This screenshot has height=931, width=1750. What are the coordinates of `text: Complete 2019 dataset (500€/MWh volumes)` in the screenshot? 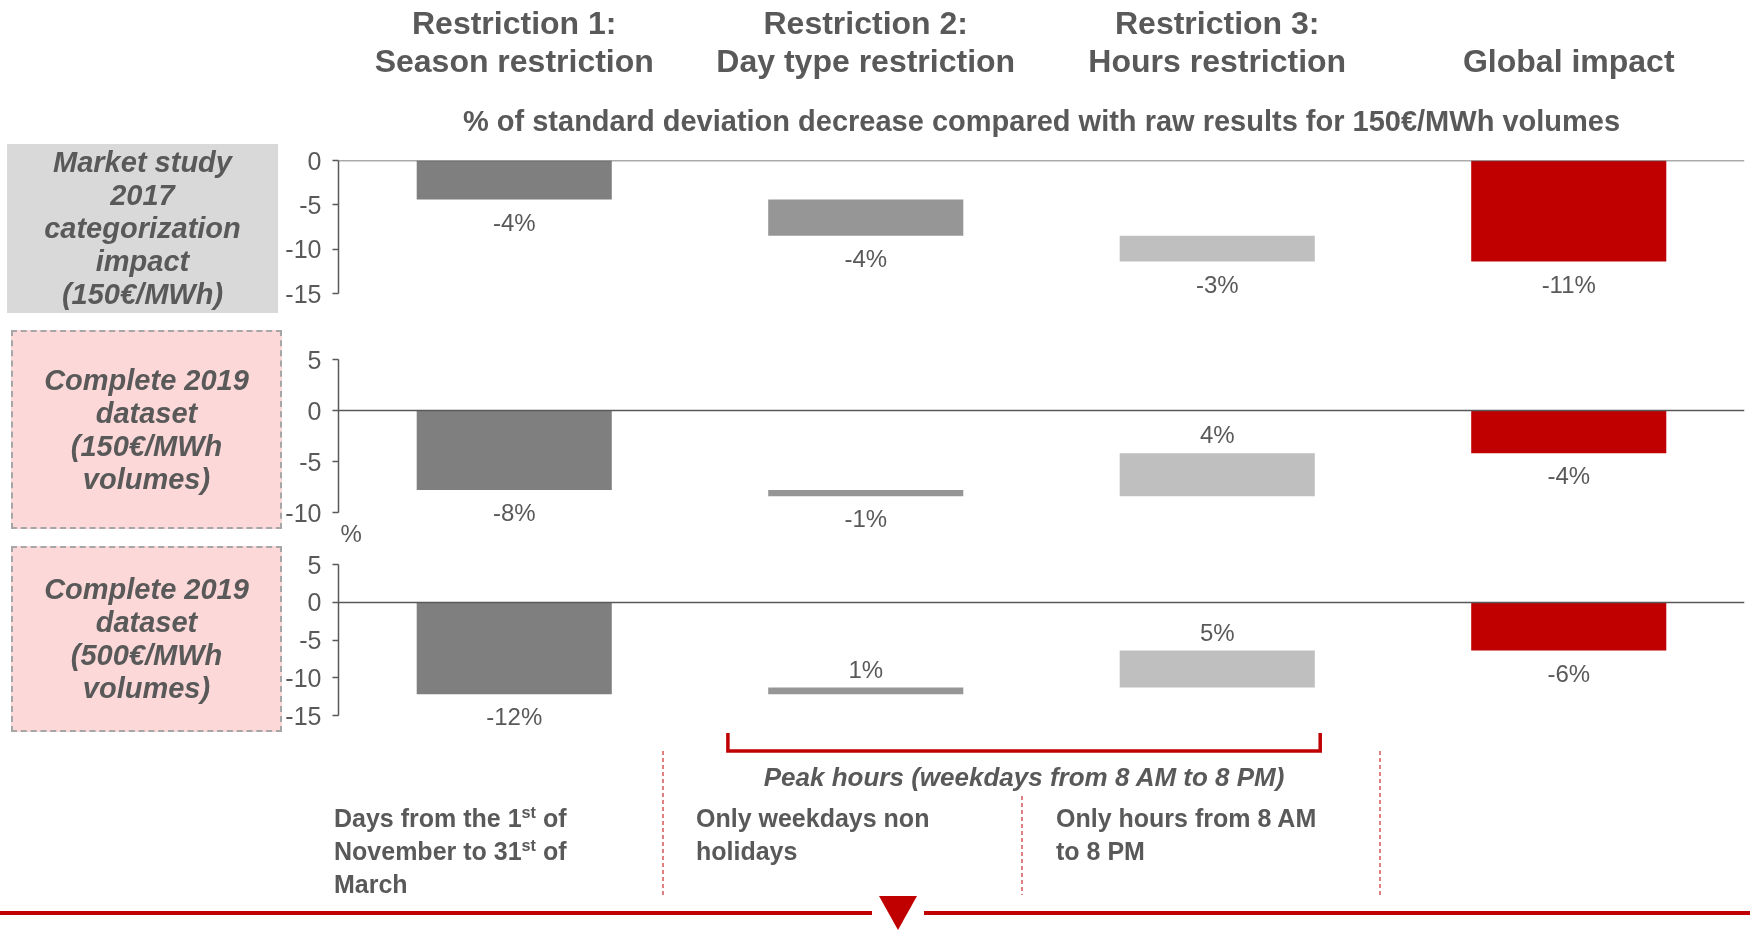 It's located at (146, 639).